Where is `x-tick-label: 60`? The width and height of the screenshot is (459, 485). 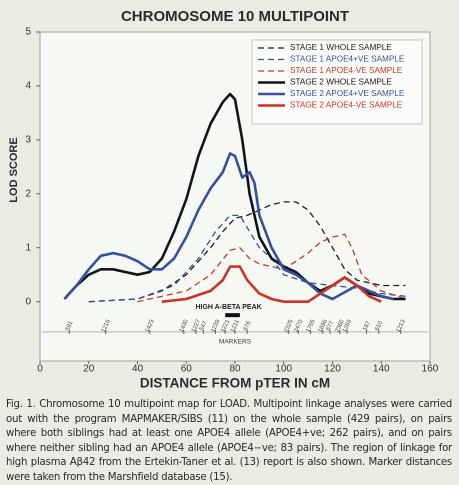
x-tick-label: 60 is located at coordinates (187, 369).